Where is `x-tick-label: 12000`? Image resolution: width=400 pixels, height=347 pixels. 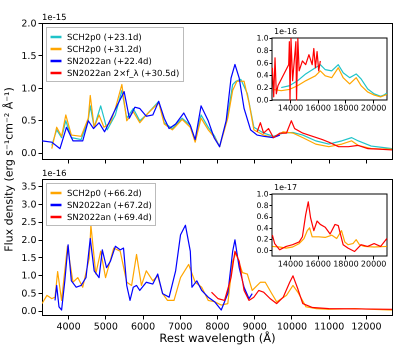
x-tick-label: 12000 is located at coordinates (366, 327).